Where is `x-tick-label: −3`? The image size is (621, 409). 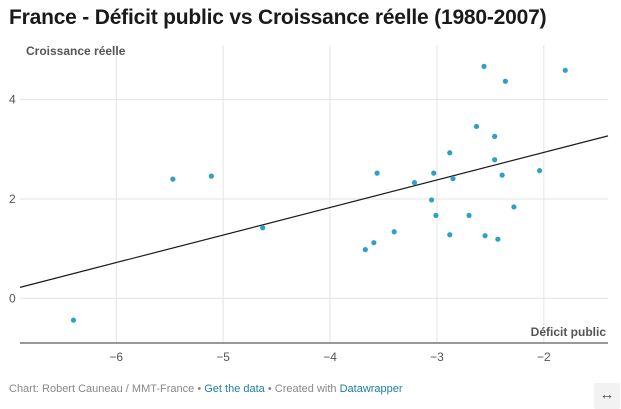 x-tick-label: −3 is located at coordinates (437, 357).